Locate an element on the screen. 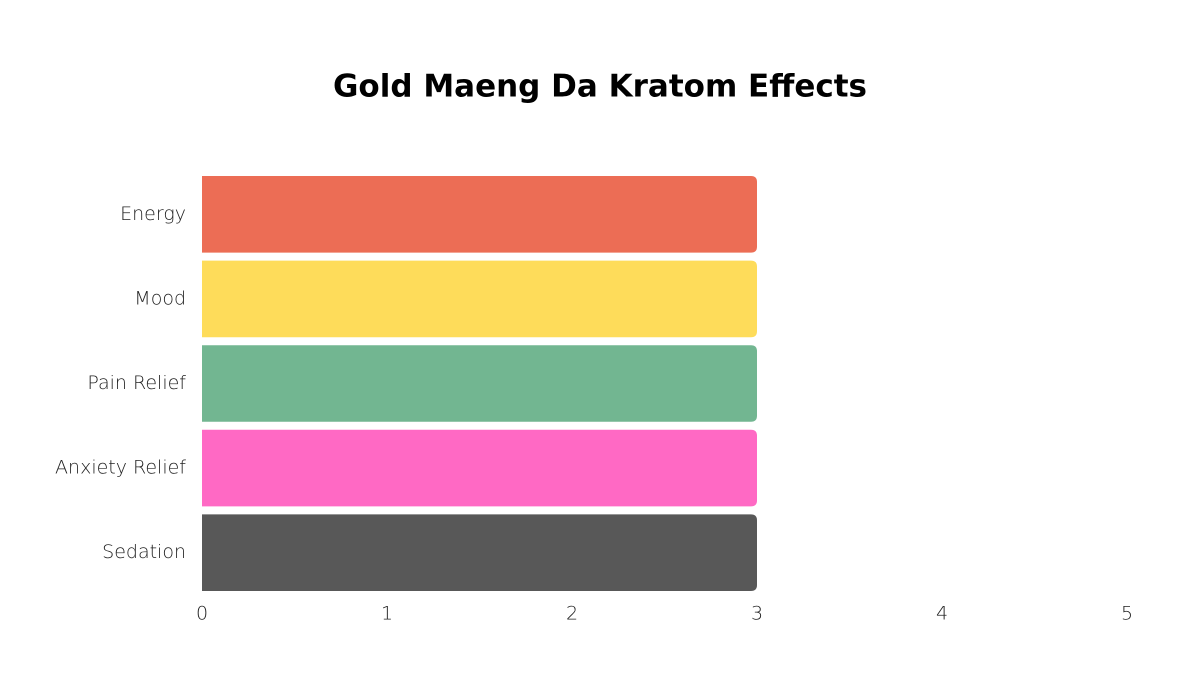  chart-title: Gold Maeng Da Kratom Effects is located at coordinates (600, 87).